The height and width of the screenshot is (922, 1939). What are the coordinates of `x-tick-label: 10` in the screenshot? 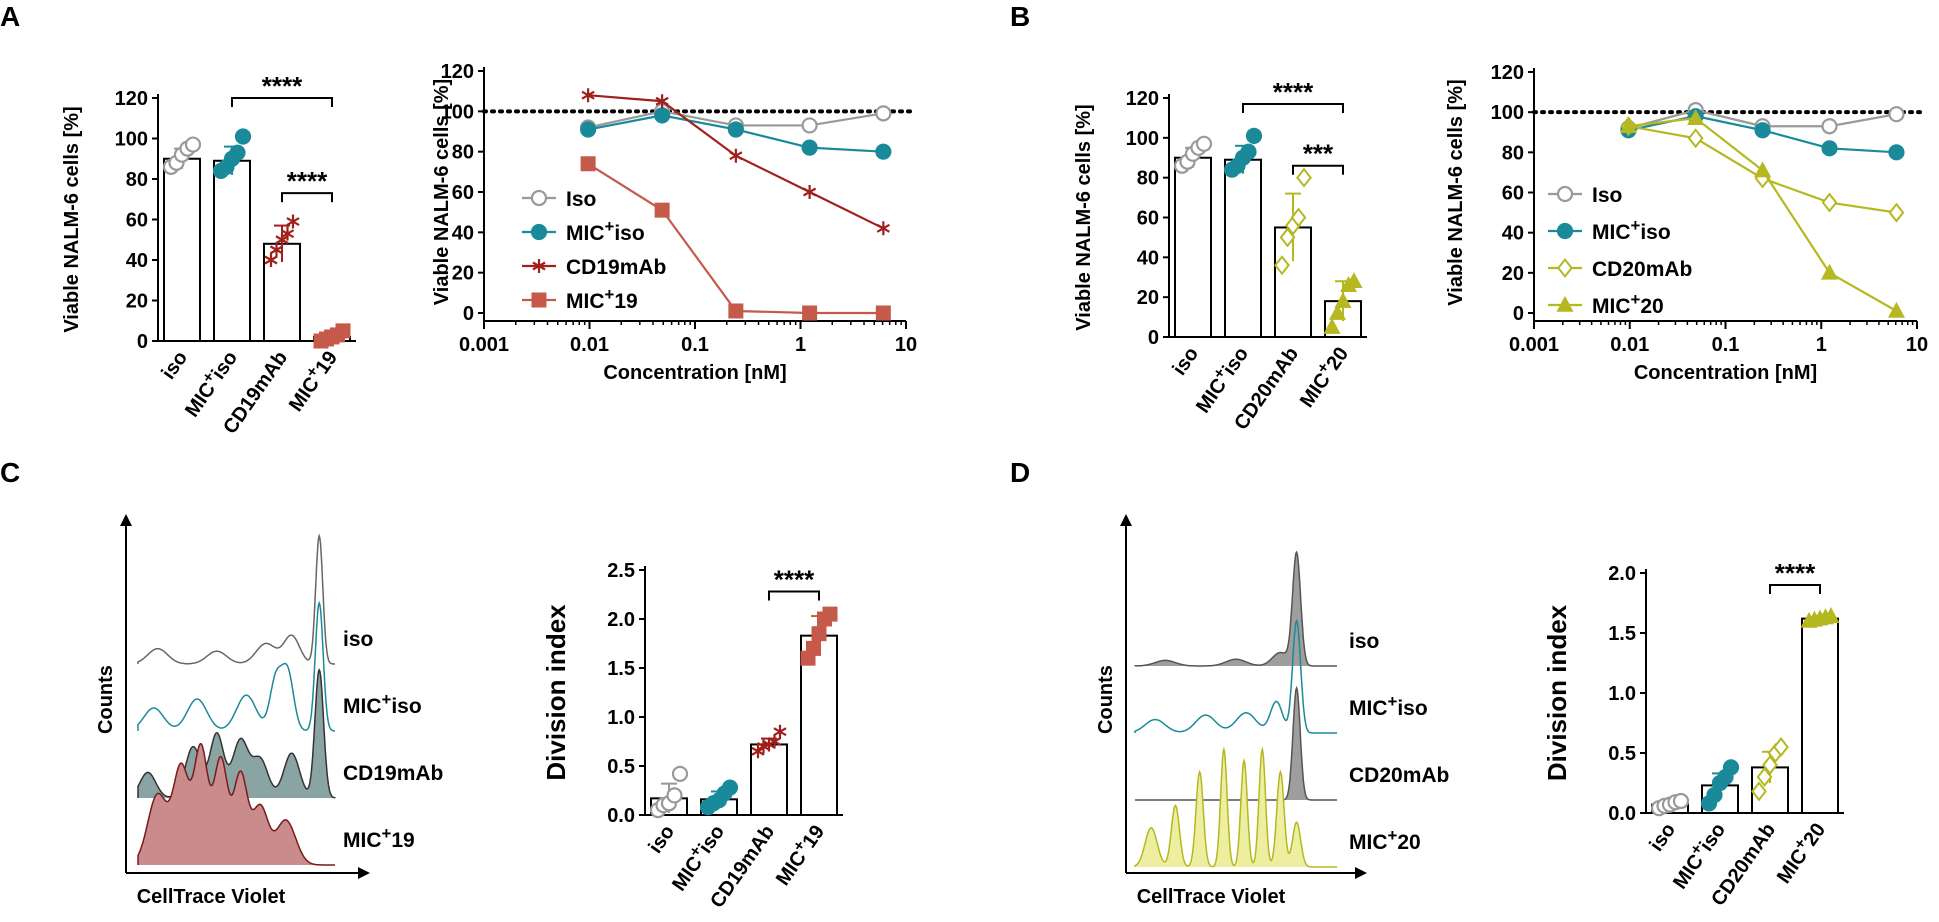 It's located at (1917, 345).